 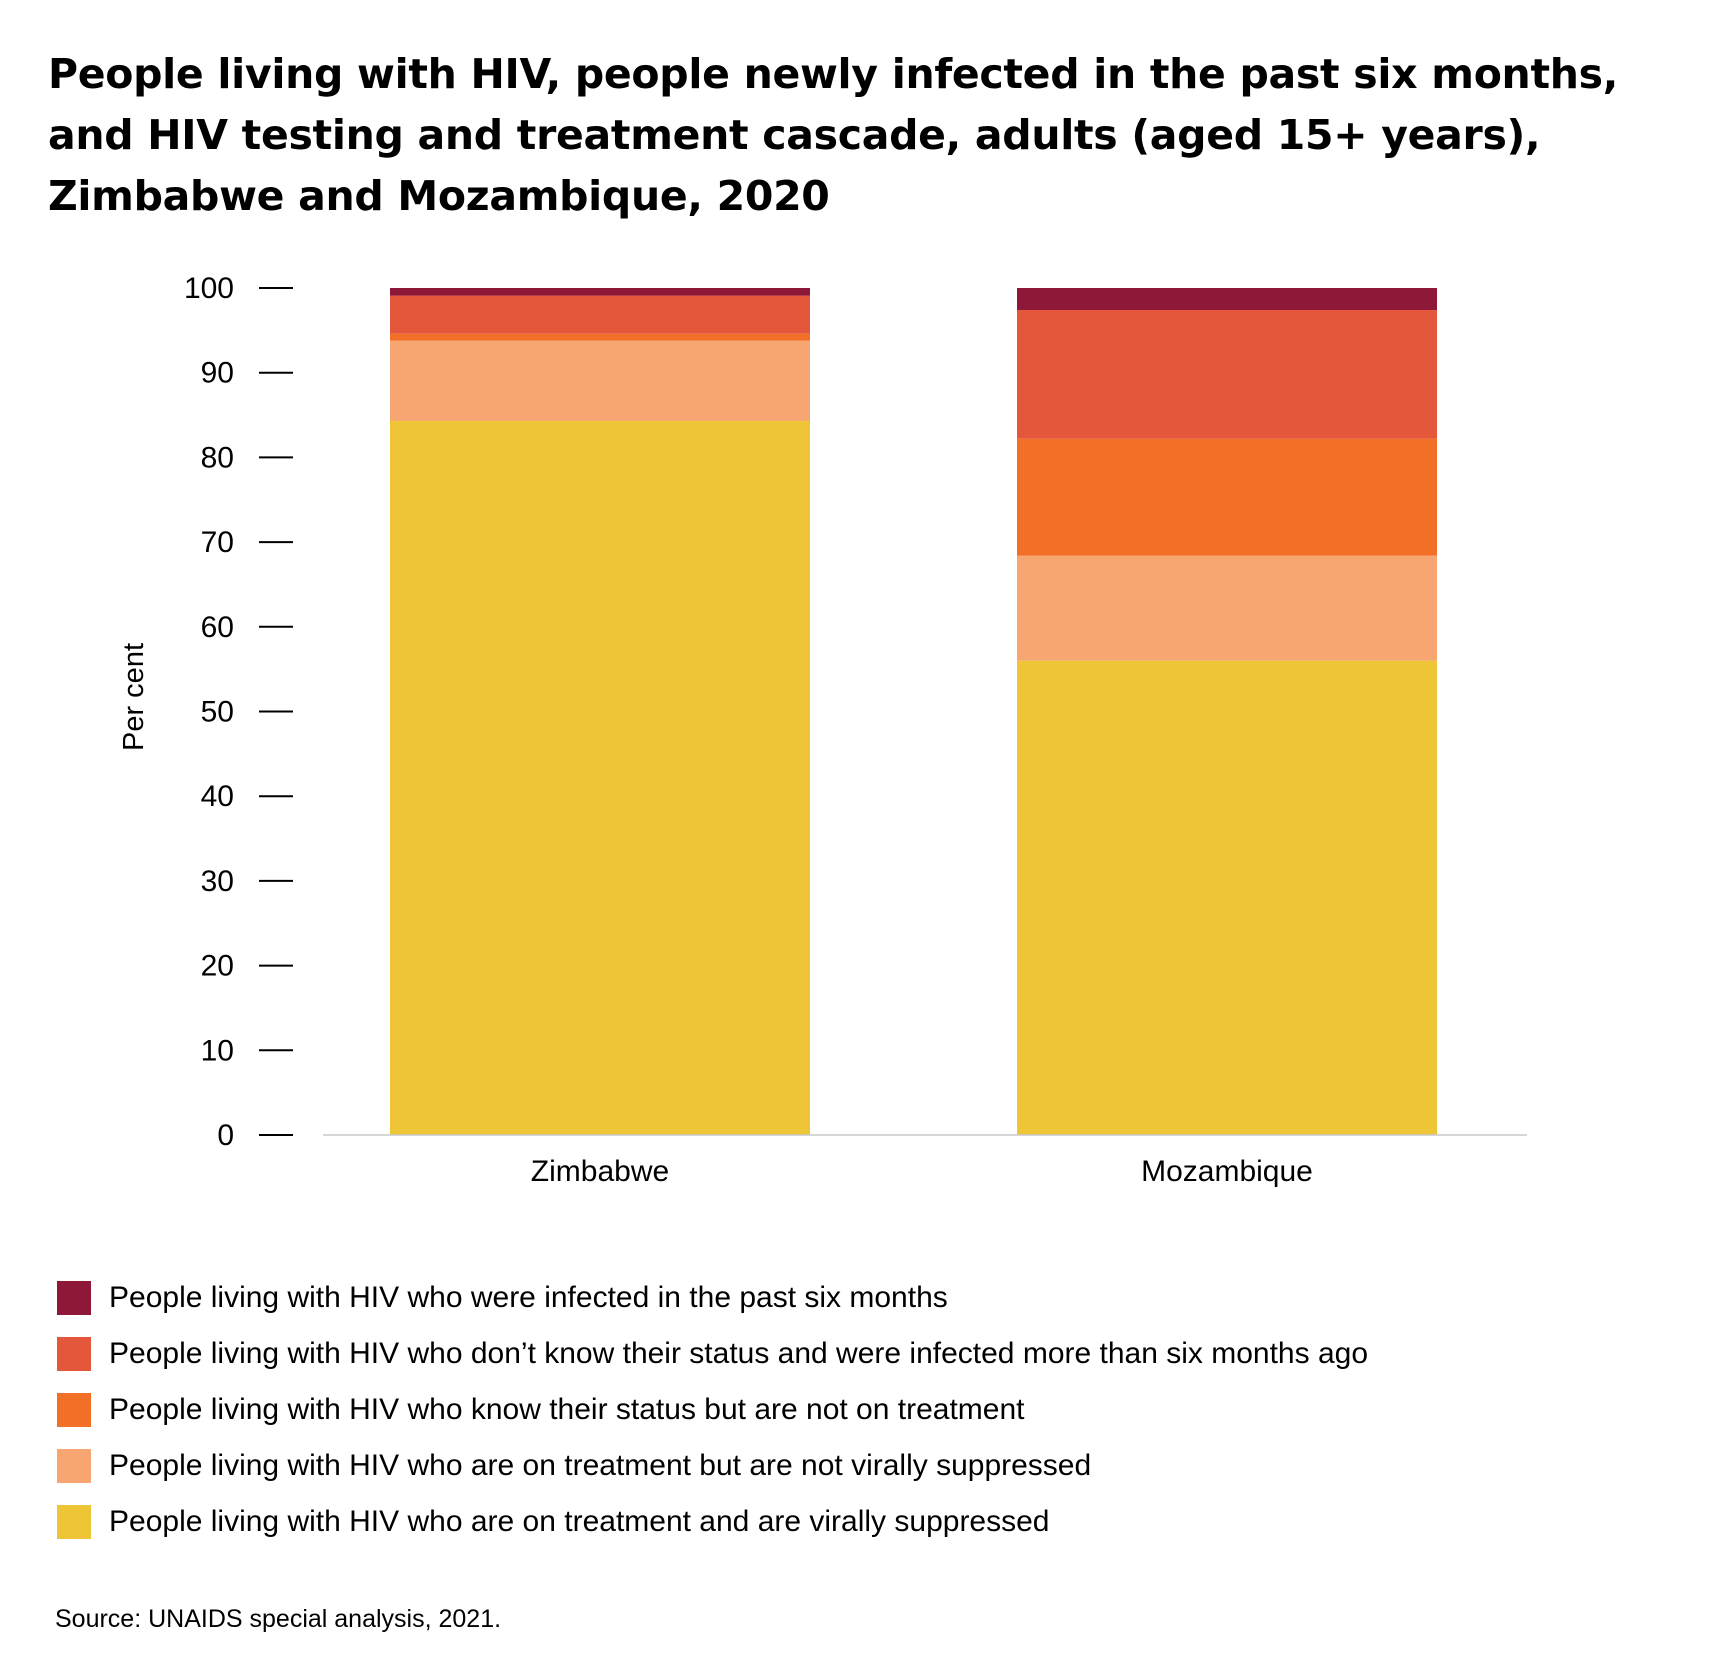 I want to click on x-axis-labels: Zimbabwe Mozambique, so click(x=922, y=1171).